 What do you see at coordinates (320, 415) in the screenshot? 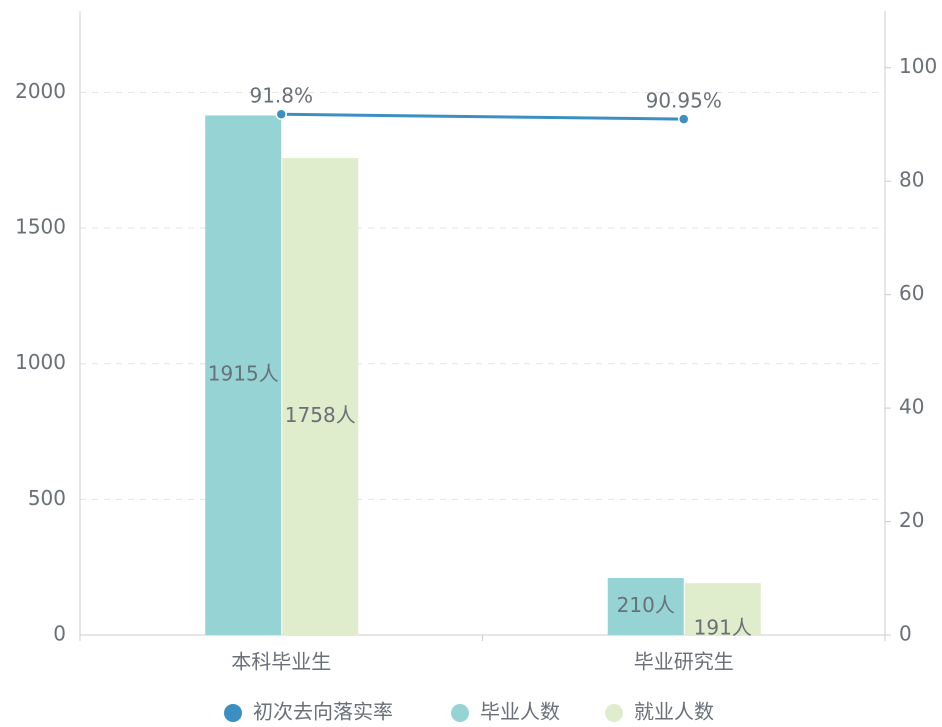
I see `bar-label: 1758人` at bounding box center [320, 415].